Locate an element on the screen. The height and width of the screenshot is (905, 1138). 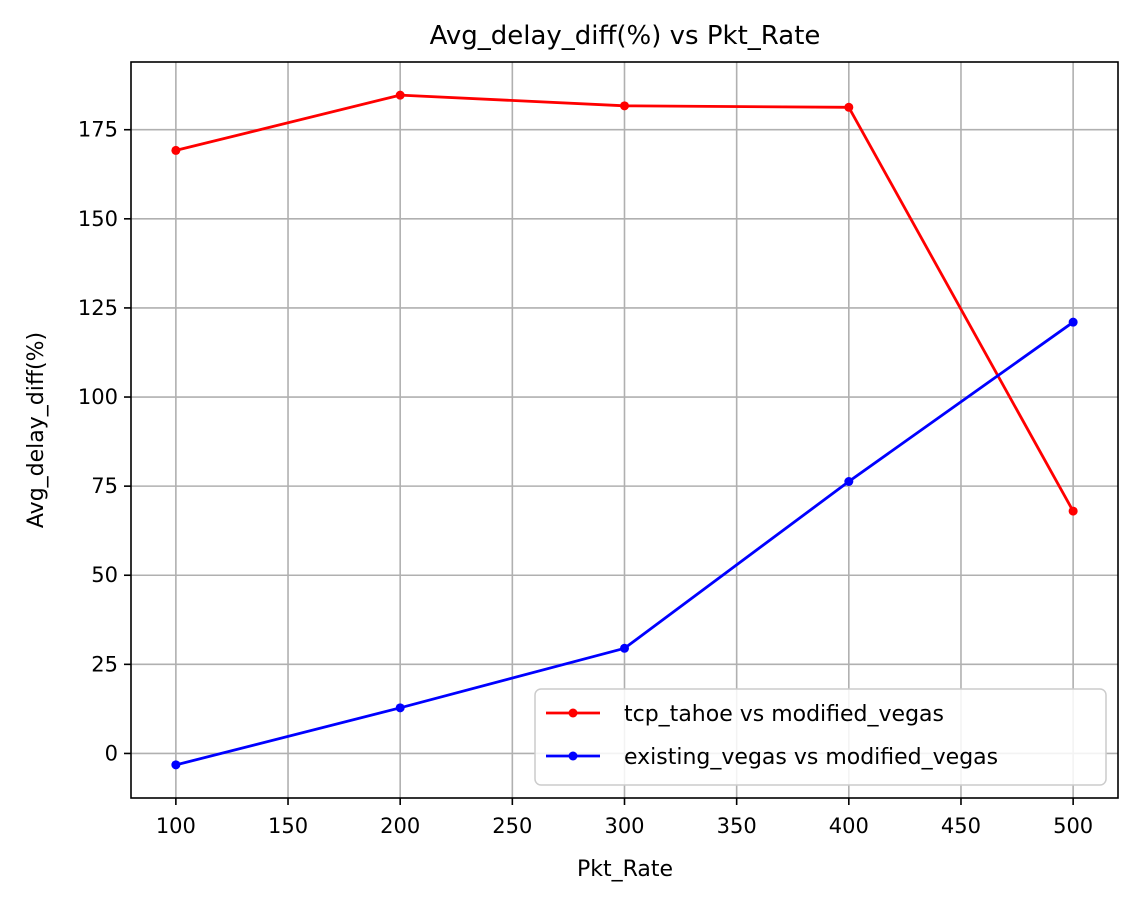
x-tick-label: 200 is located at coordinates (400, 826).